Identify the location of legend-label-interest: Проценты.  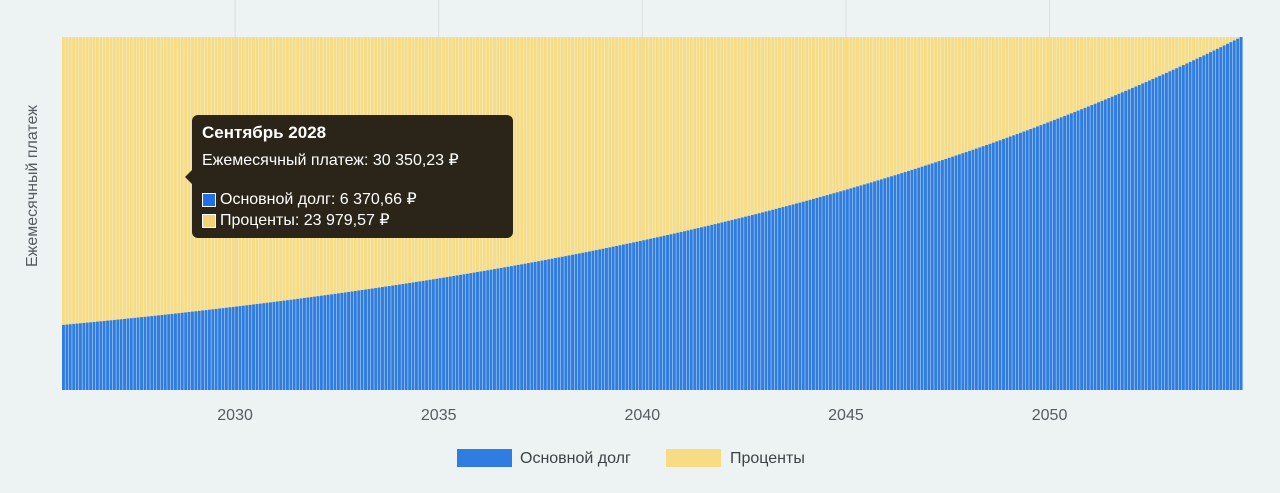
(767, 458).